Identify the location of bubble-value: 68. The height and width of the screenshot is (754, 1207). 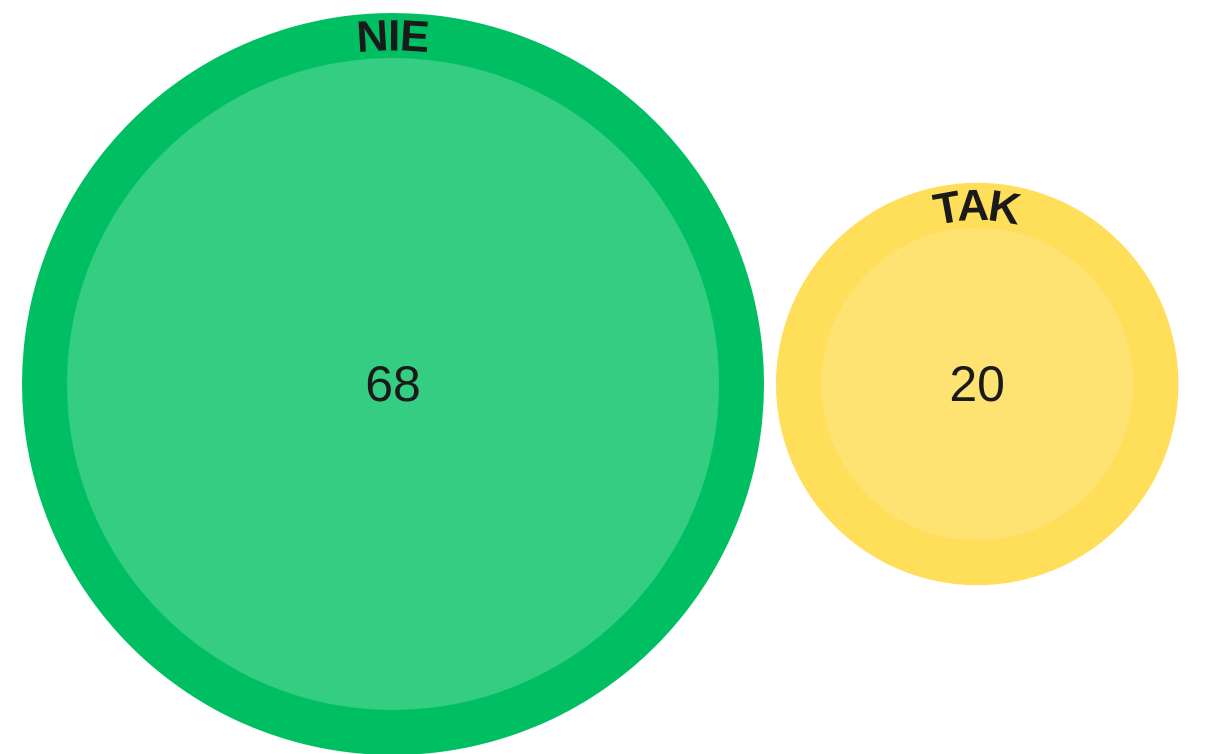
(393, 384).